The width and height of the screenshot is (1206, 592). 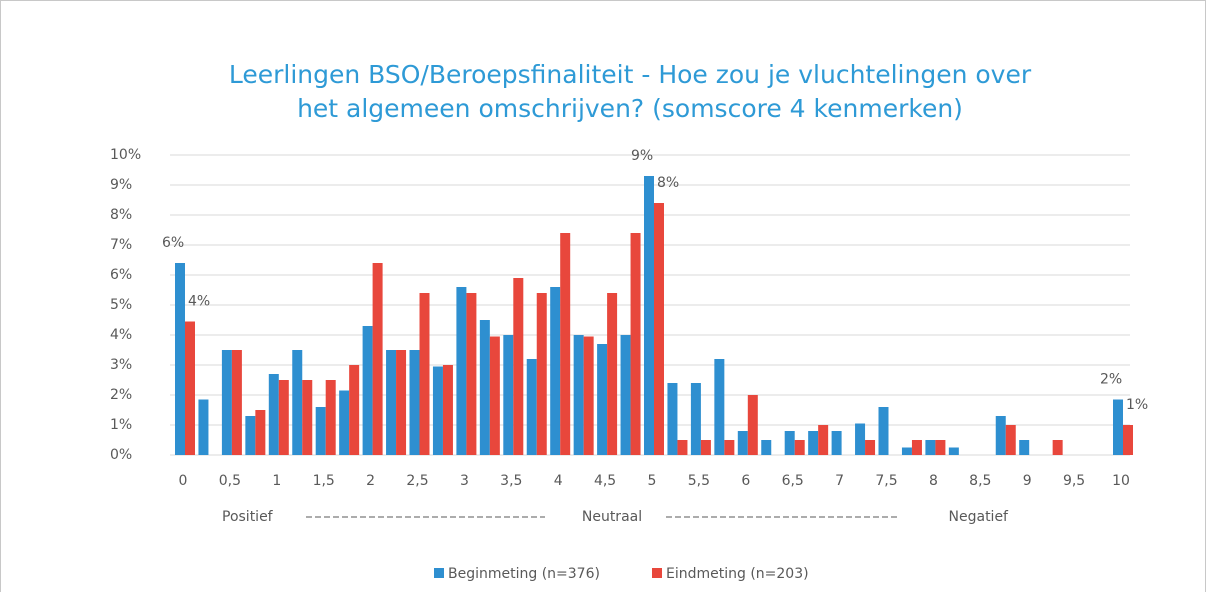 I want to click on data-label: 6%, so click(x=173, y=243).